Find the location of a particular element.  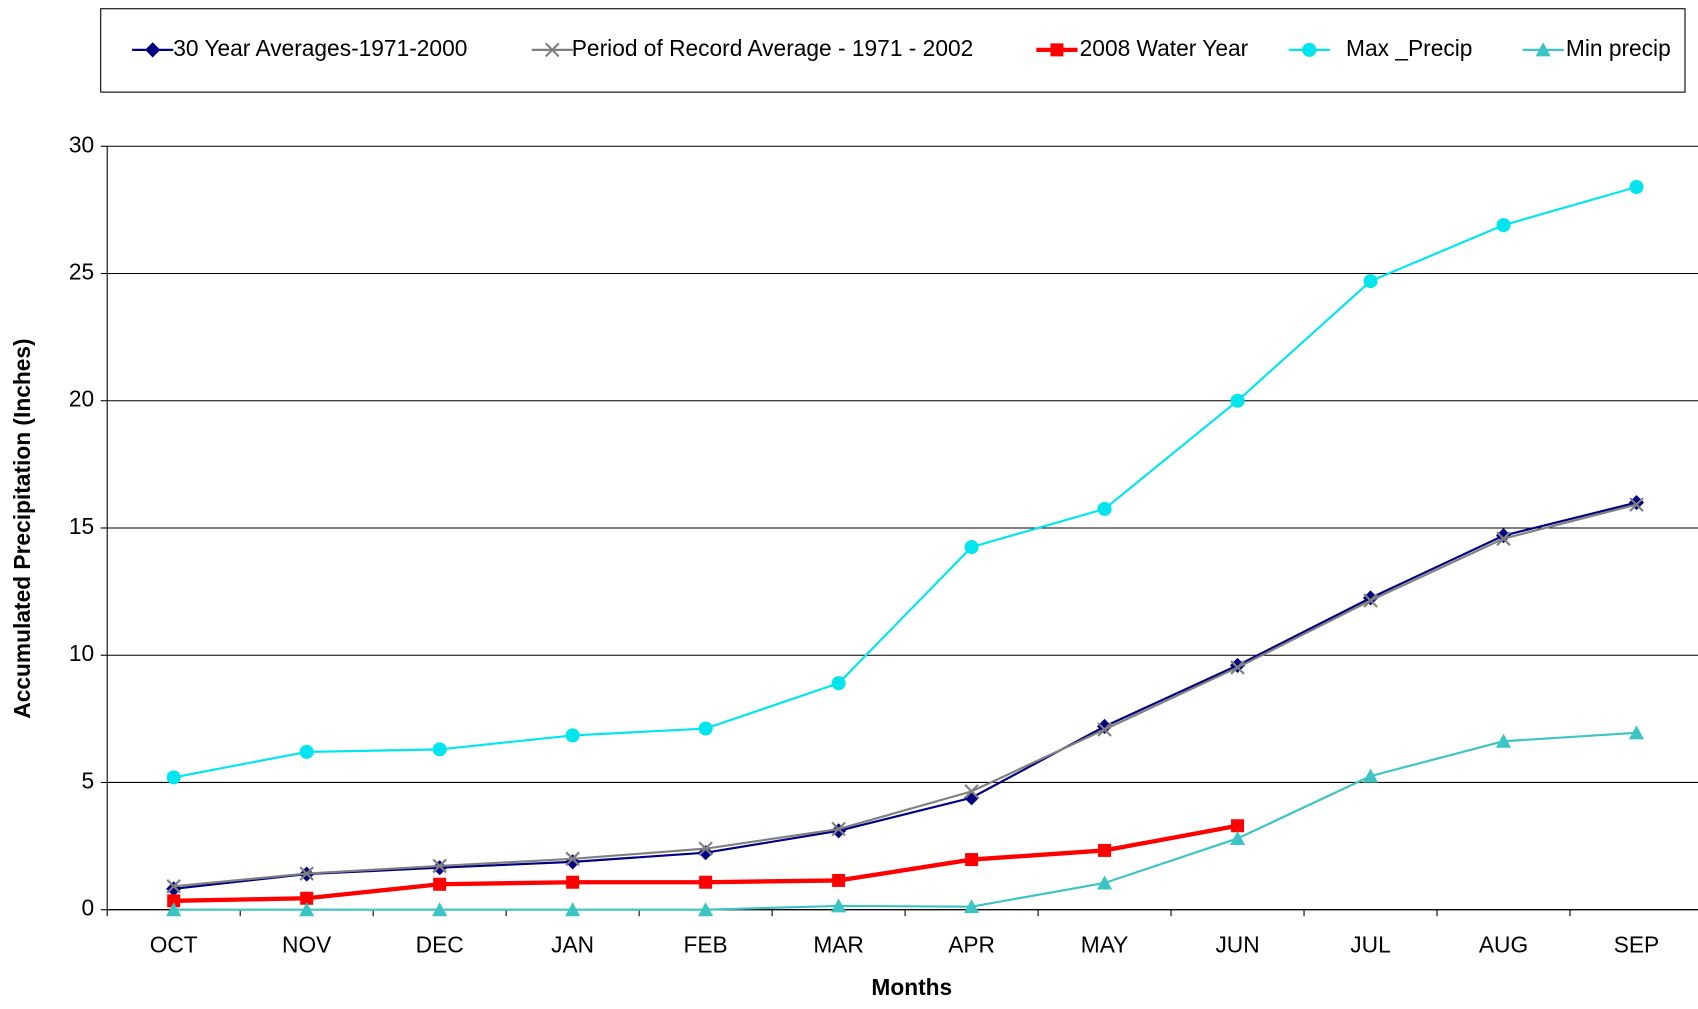

x-tick-label: FEB is located at coordinates (706, 945).